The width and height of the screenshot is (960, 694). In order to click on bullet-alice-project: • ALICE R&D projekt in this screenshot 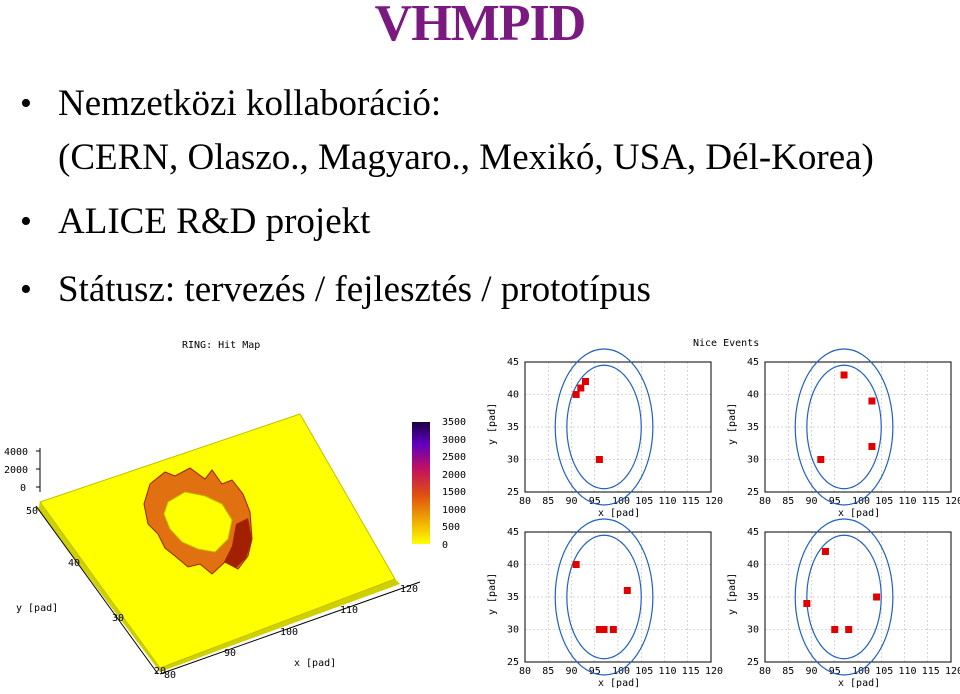, I will do `click(195, 221)`.